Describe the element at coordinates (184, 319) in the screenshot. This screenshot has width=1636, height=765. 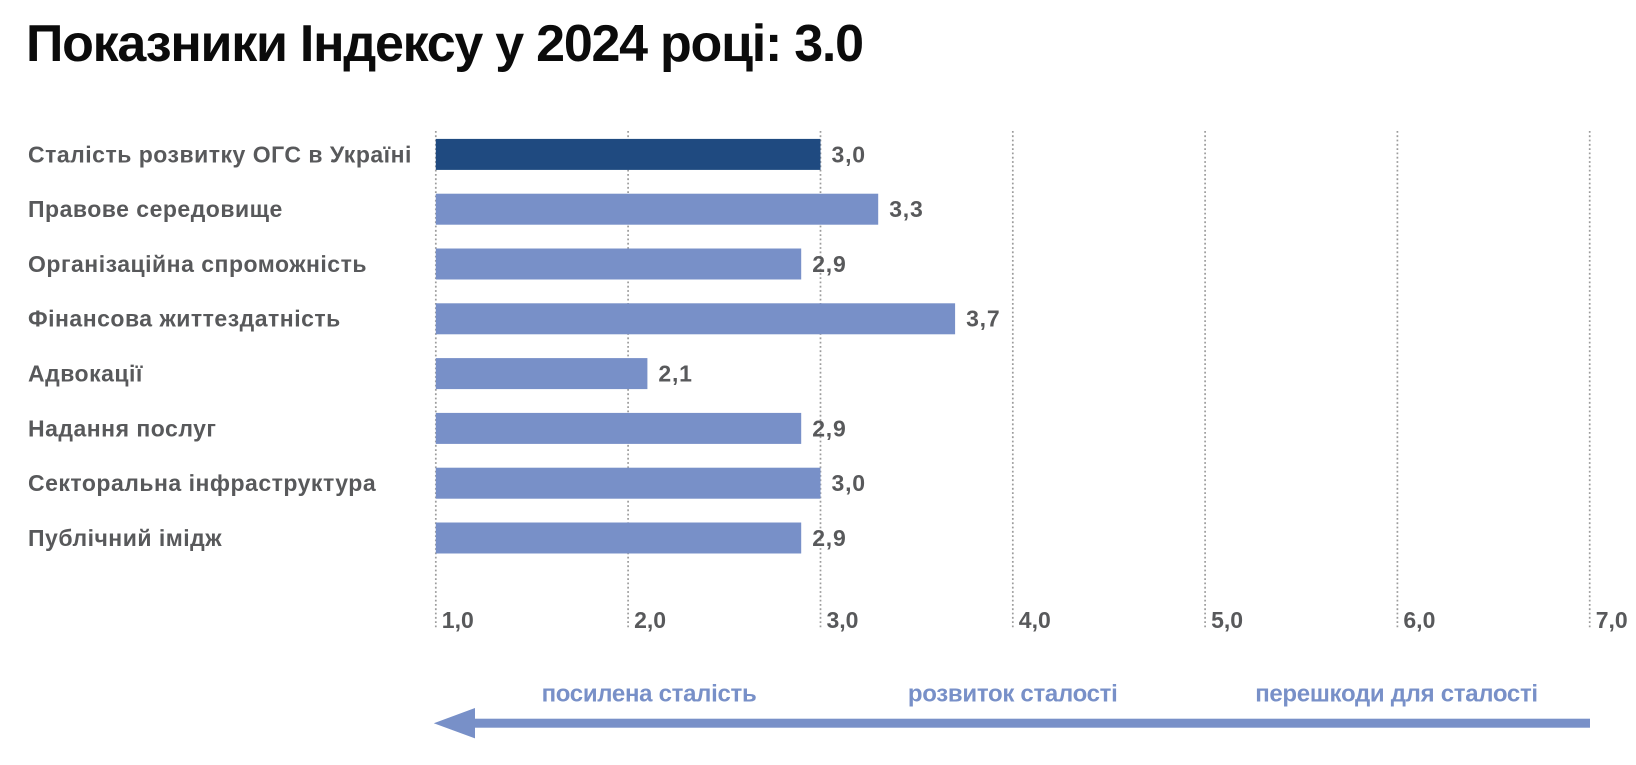
I see `svg-text: Фінансова життездатність` at that location.